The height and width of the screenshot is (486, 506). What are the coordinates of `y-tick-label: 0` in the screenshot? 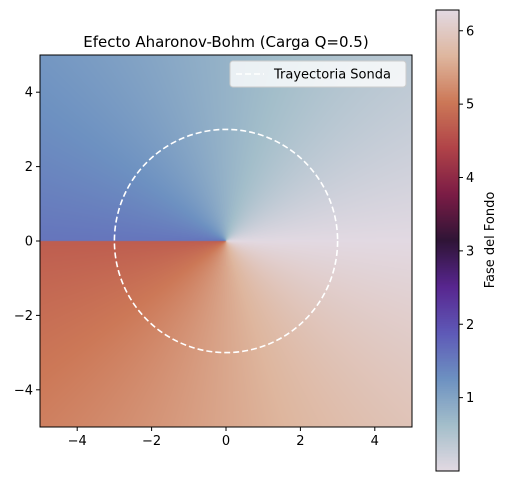 It's located at (29, 242).